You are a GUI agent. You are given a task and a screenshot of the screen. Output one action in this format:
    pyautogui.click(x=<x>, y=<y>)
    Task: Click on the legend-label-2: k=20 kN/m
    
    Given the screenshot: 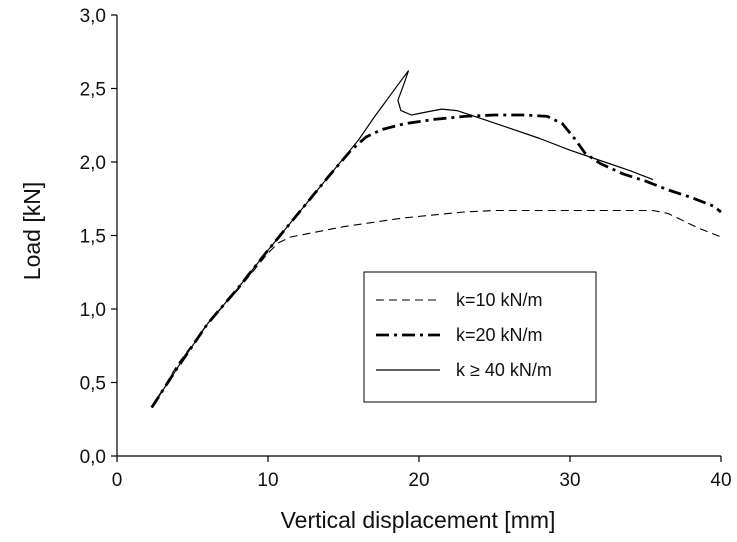 What is the action you would take?
    pyautogui.click(x=499, y=335)
    